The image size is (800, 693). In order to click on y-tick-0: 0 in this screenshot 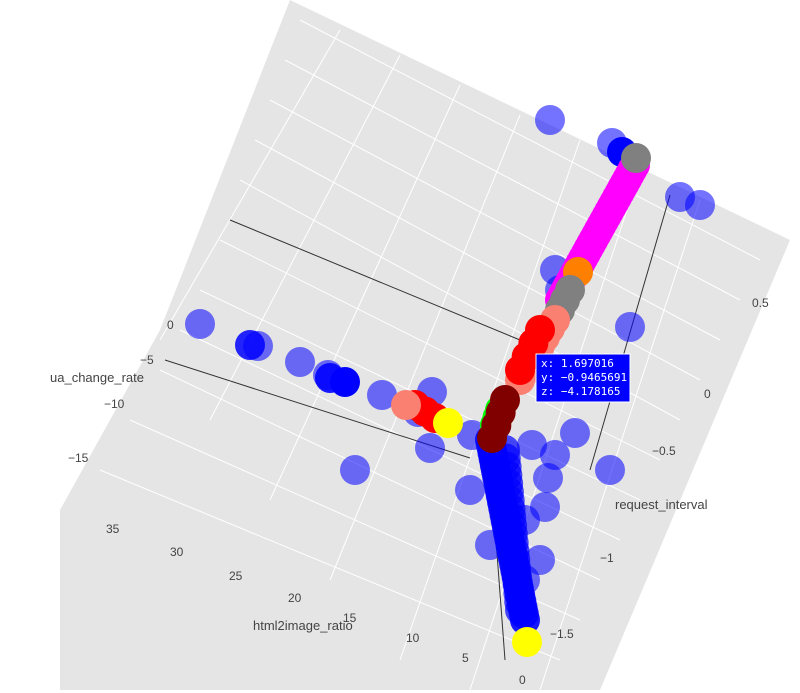, I will do `click(170, 325)`.